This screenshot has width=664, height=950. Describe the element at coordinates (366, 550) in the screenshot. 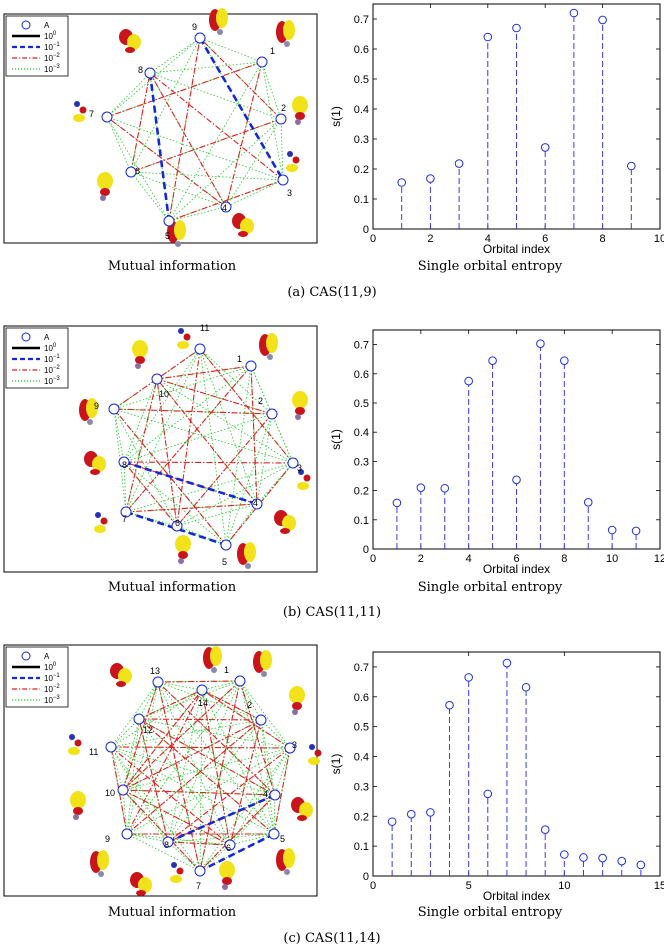

I see `y-tick-label: 0` at that location.